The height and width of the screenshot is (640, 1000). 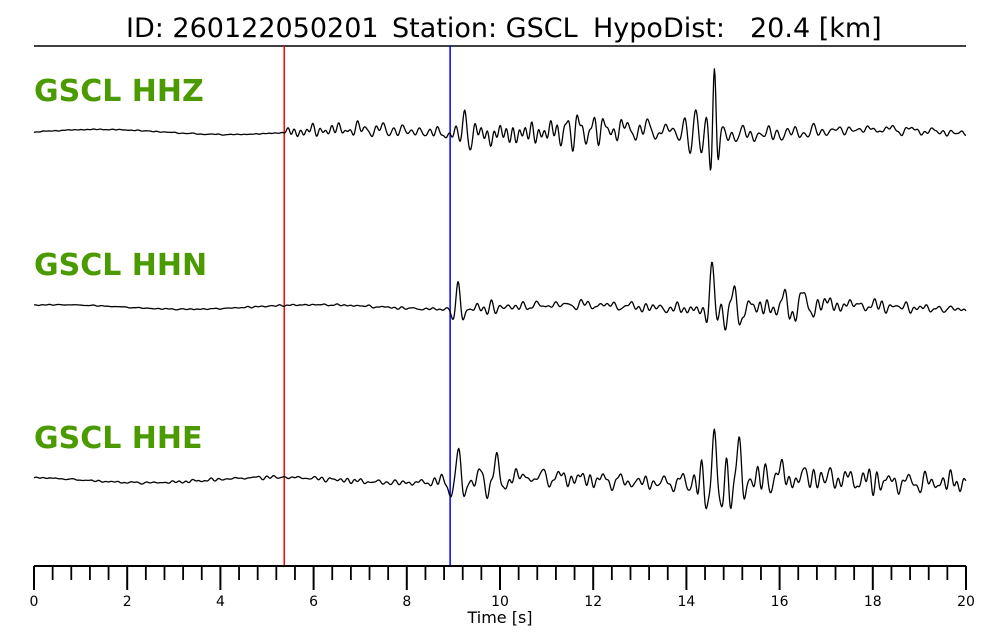 What do you see at coordinates (252, 28) in the screenshot?
I see `event-id-title: ID: 260122050201` at bounding box center [252, 28].